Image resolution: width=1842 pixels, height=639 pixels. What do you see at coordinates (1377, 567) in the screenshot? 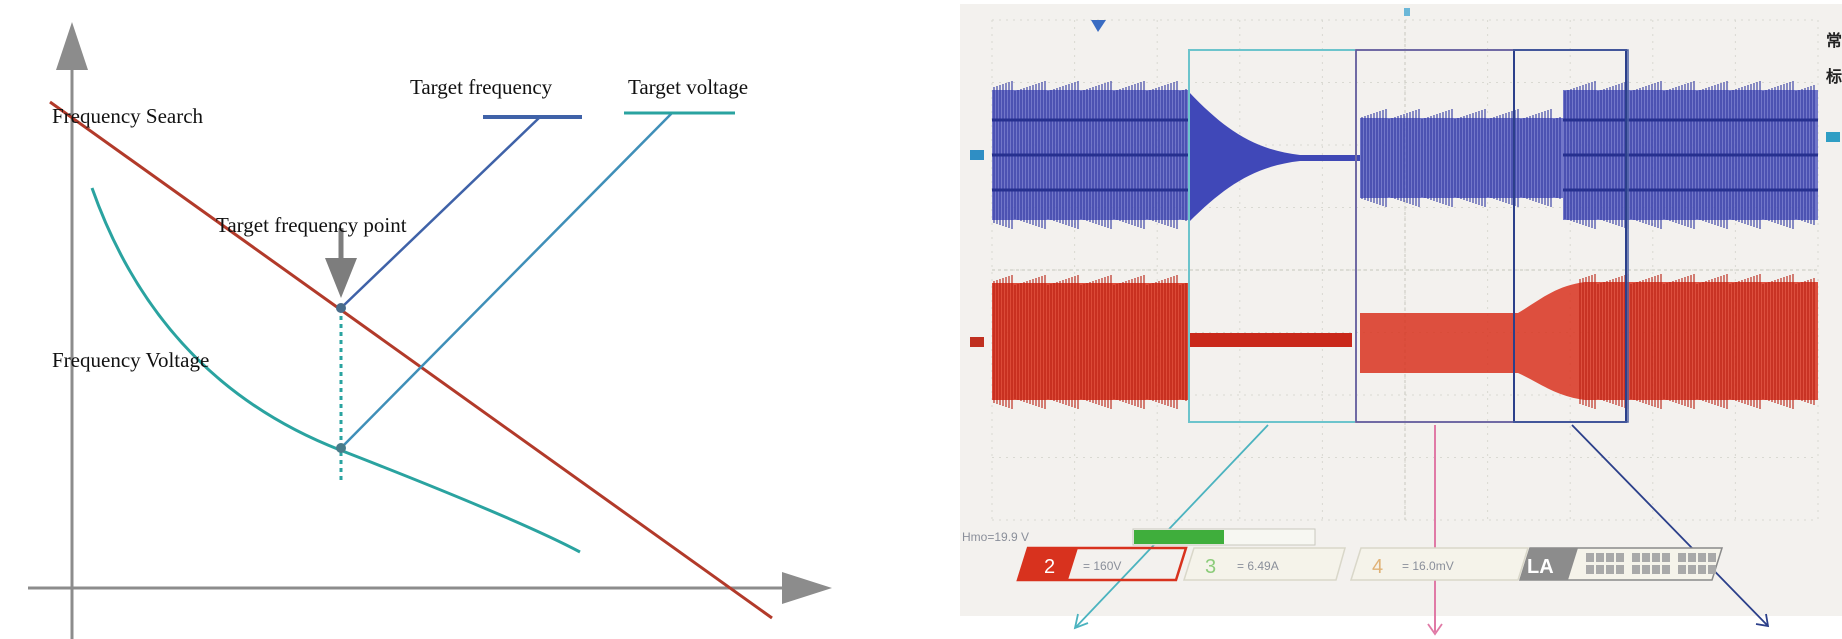
I see `channel-4-number: 4` at bounding box center [1377, 567].